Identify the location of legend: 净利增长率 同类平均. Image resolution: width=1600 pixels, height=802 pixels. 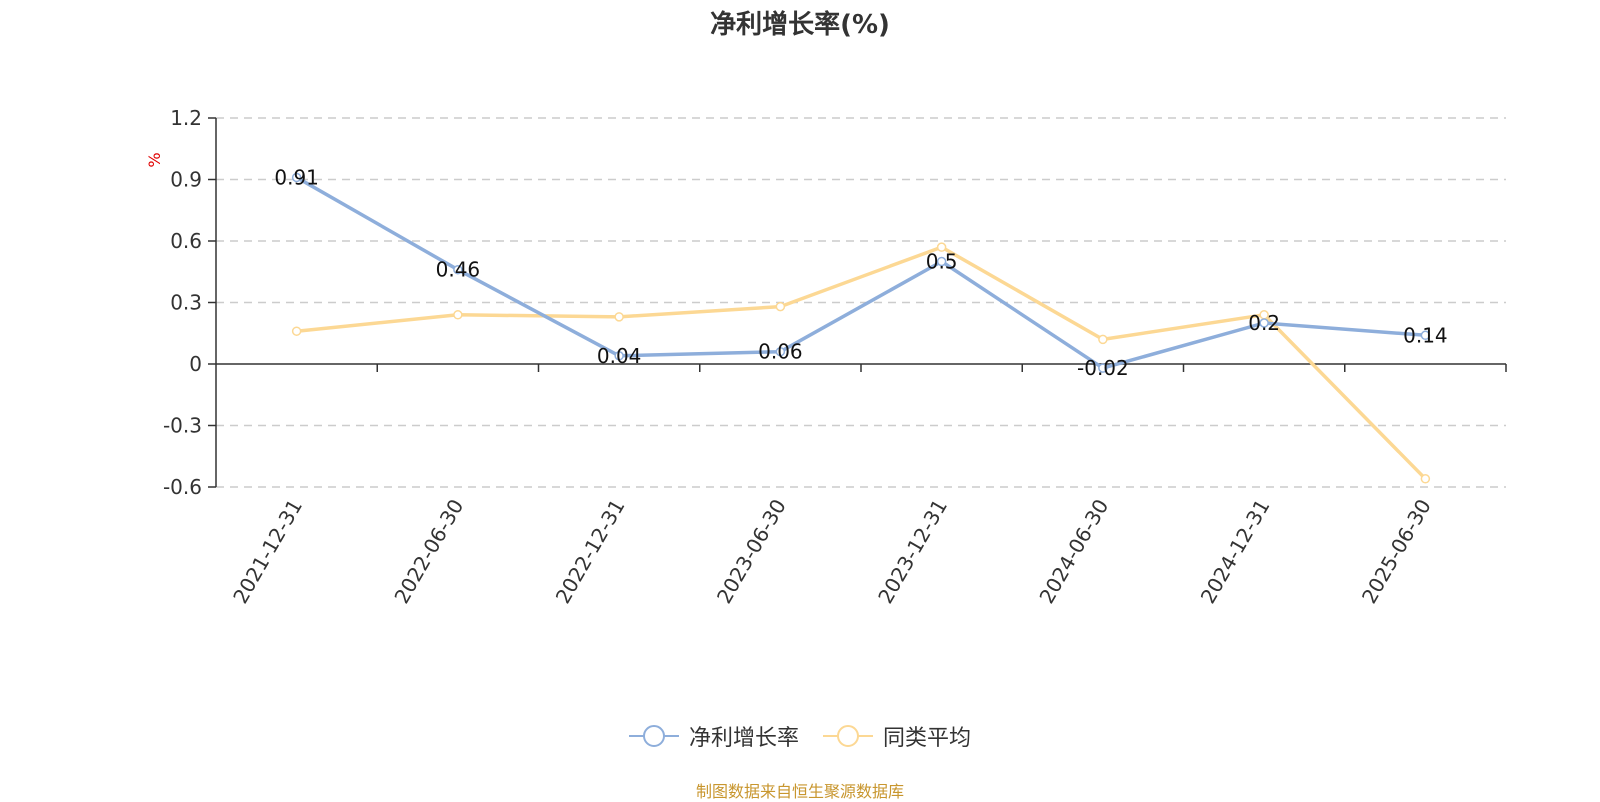
(800, 736).